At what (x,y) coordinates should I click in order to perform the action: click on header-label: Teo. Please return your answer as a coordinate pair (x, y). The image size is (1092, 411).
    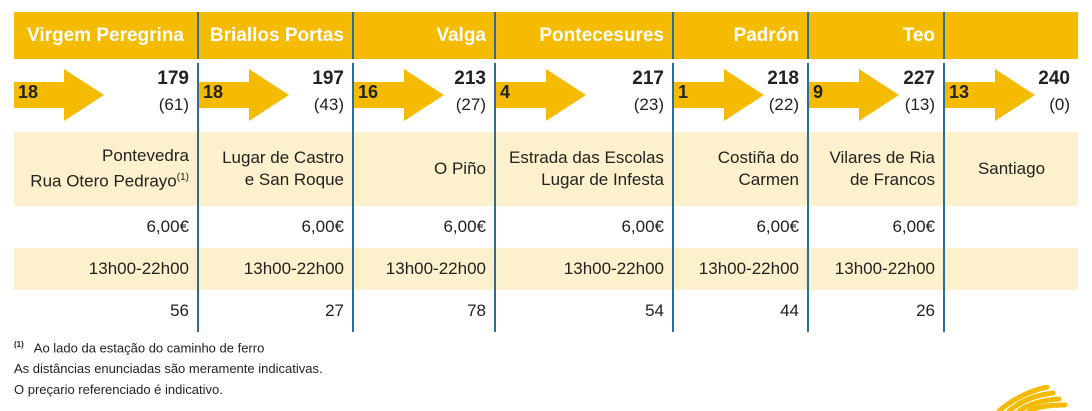
    Looking at the image, I should click on (918, 35).